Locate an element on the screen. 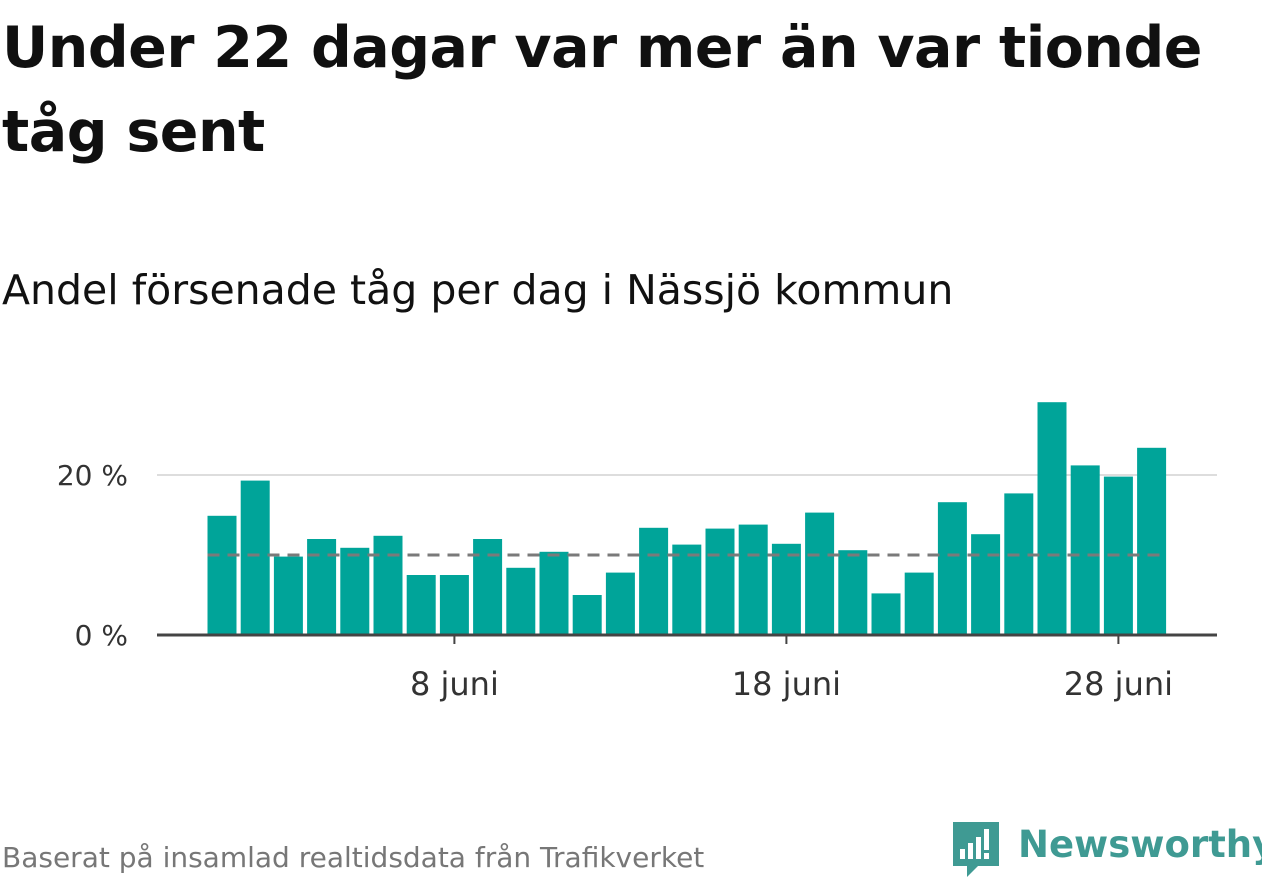 Image resolution: width=1262 pixels, height=879 pixels. brand-name: Newsworthy is located at coordinates (1140, 844).